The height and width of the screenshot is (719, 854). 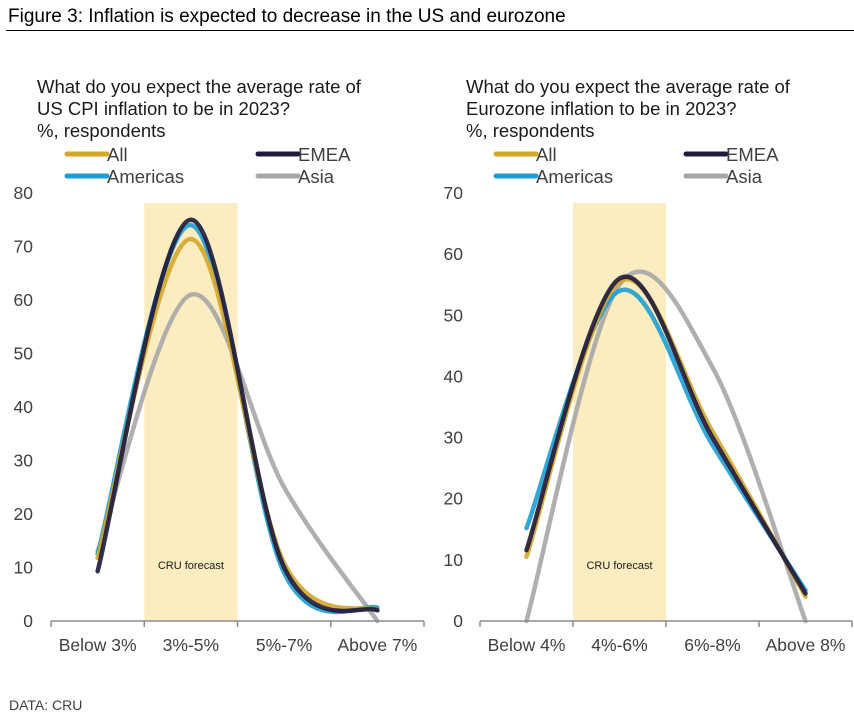 I want to click on y-tick-label: 80, so click(x=24, y=193).